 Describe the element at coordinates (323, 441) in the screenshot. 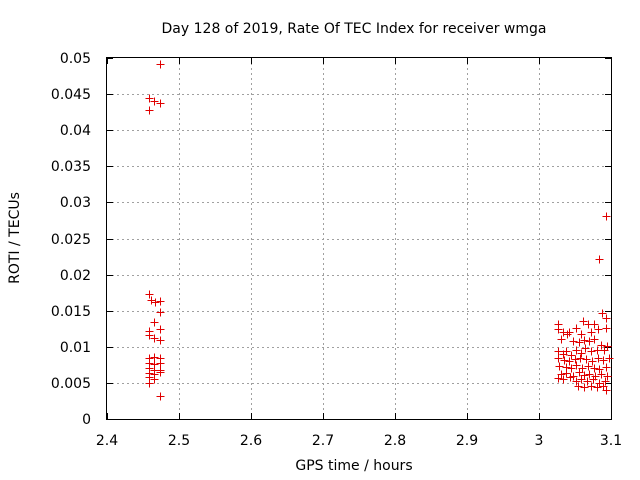

I see `x-tick-label: 2.7` at that location.